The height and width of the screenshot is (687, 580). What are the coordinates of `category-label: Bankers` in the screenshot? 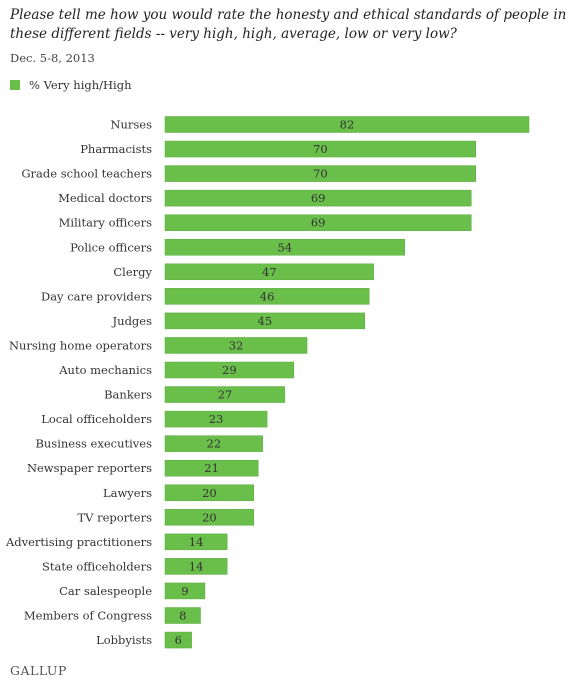 It's located at (128, 395).